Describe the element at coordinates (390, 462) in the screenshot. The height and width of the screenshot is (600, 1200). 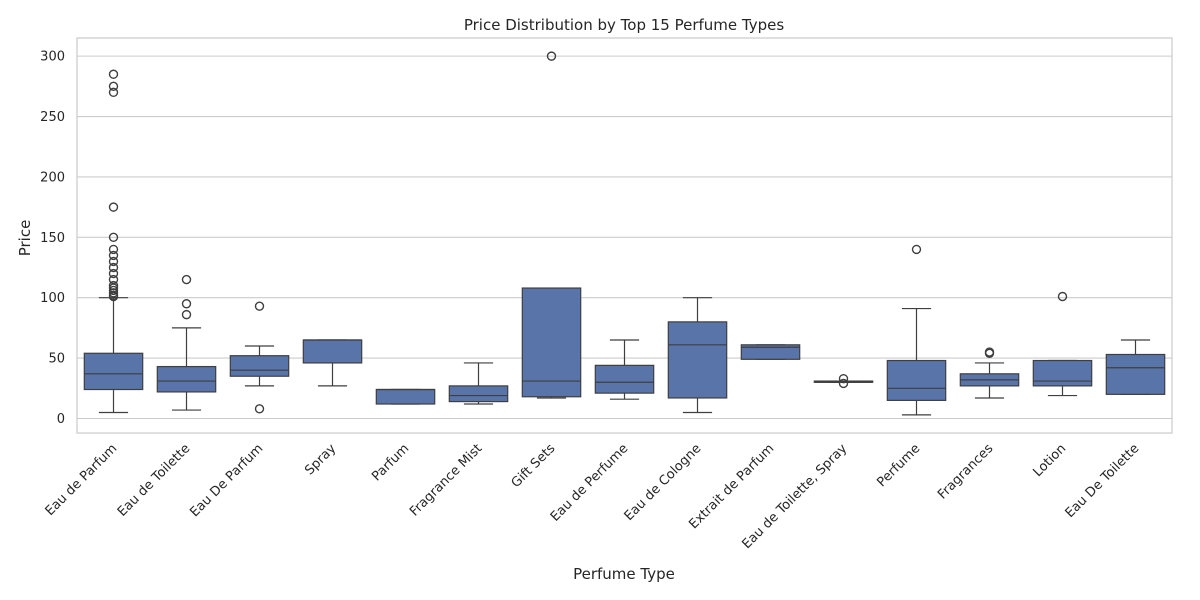
I see `x-tick-label: Parfum` at that location.